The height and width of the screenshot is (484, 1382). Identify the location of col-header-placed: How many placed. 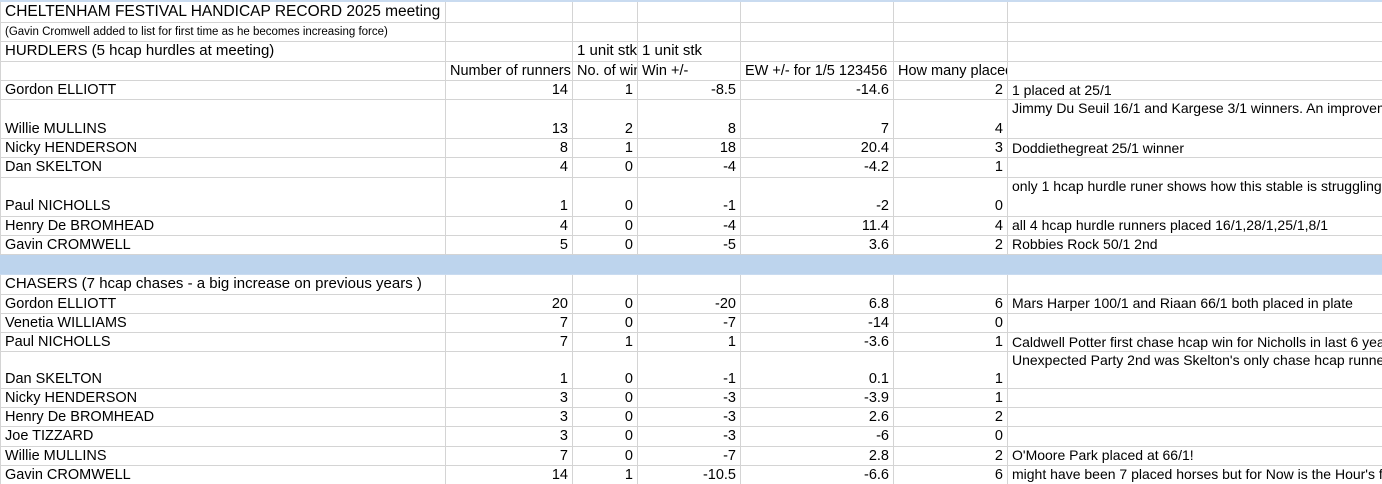
(950, 71).